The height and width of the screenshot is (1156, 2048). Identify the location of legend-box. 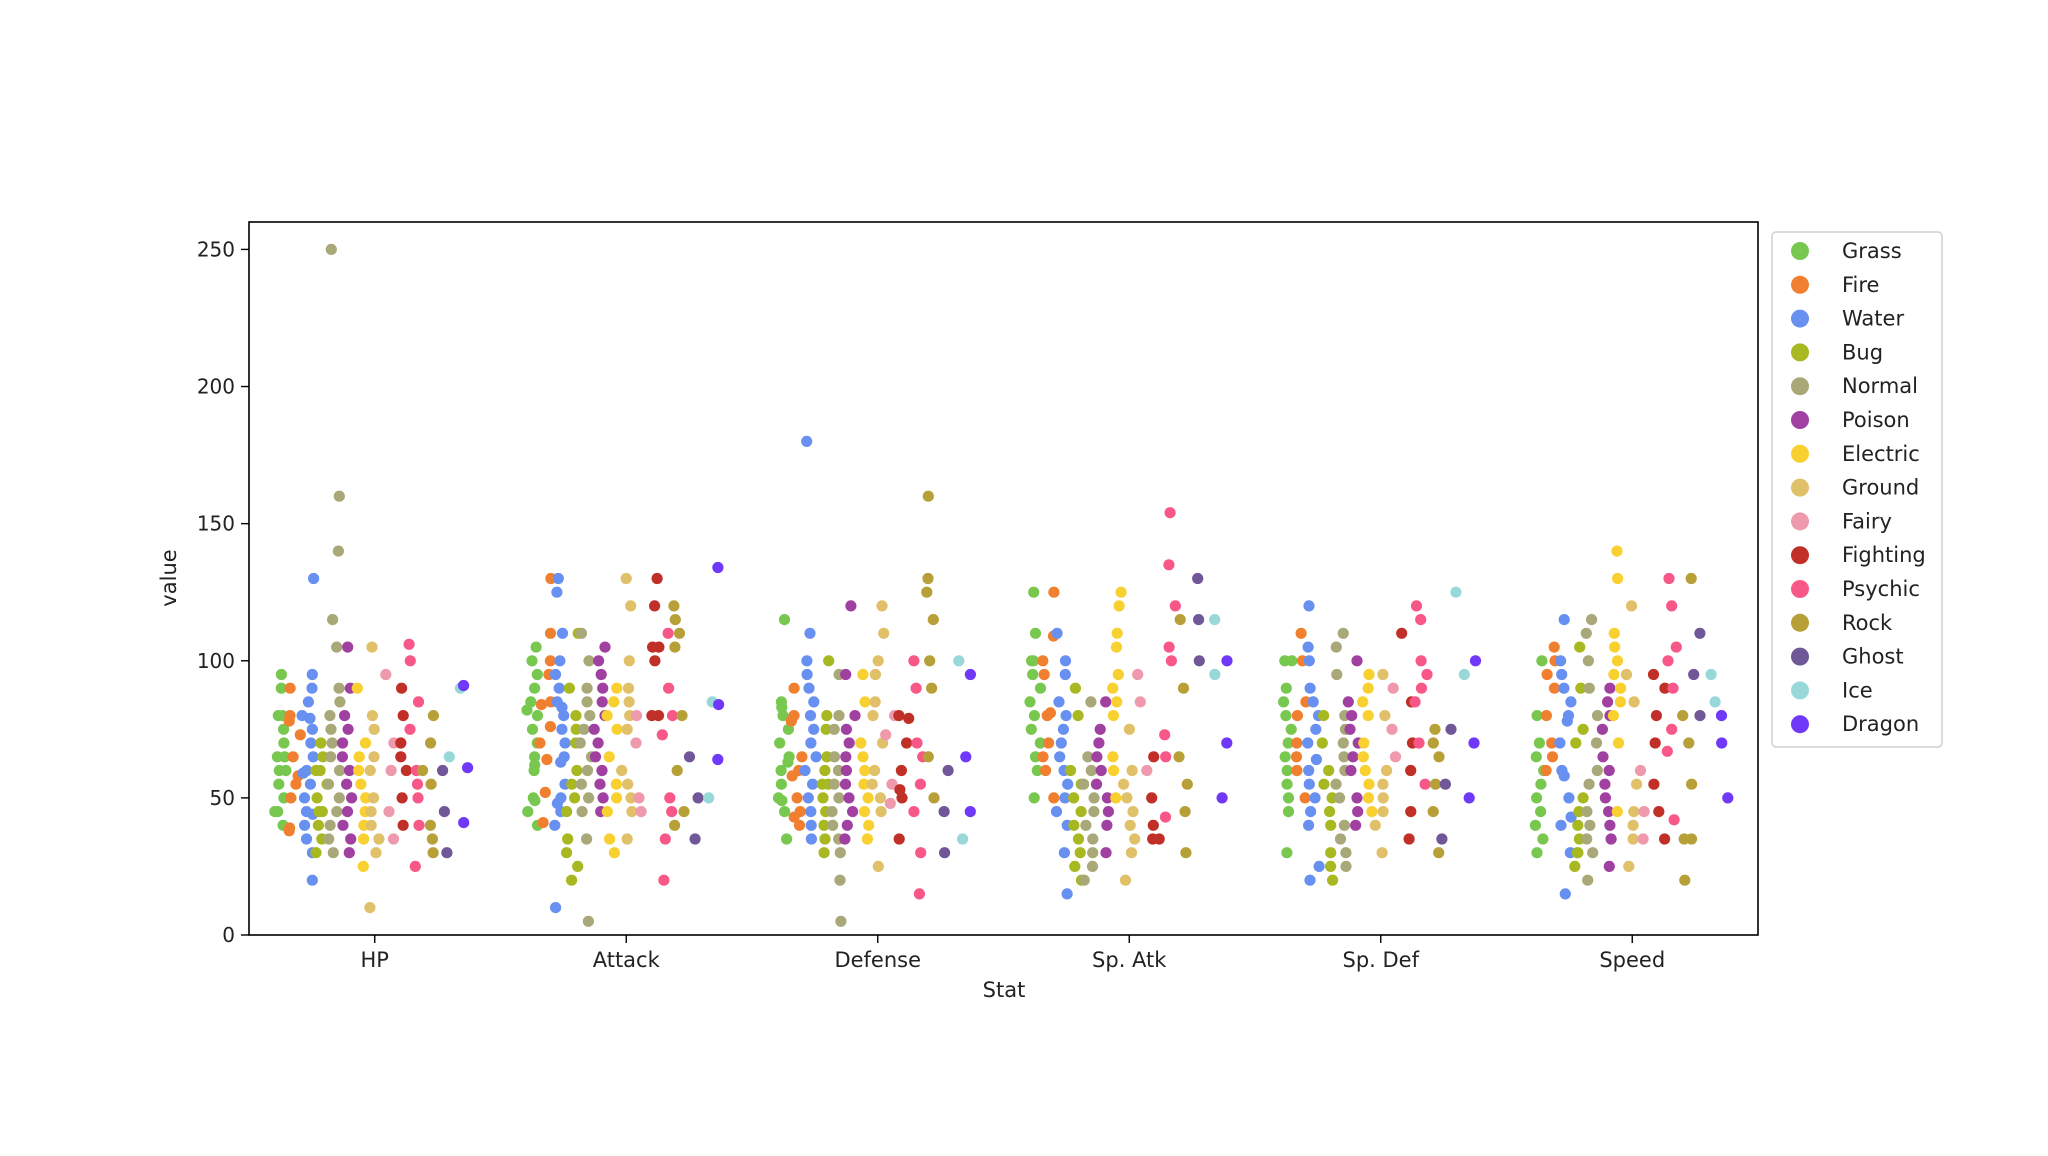
(1857, 489).